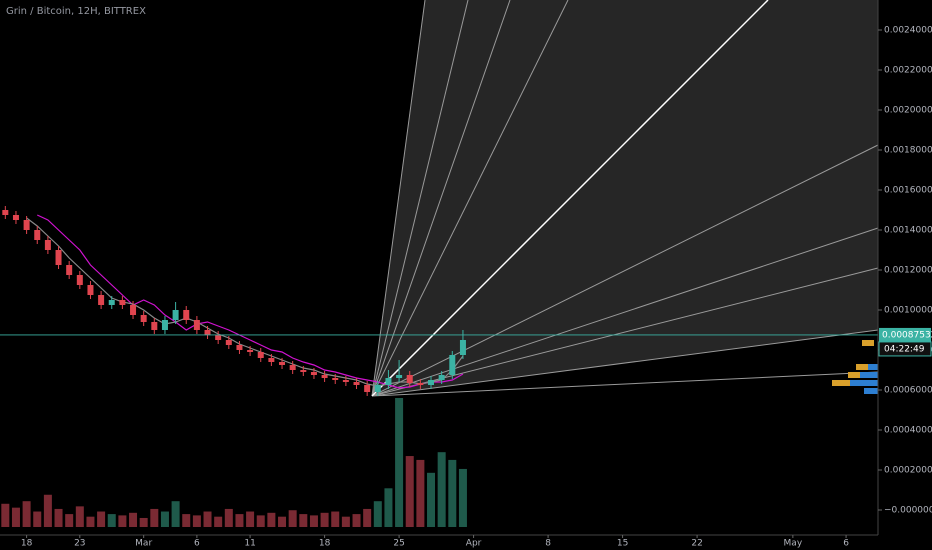 The width and height of the screenshot is (932, 550). What do you see at coordinates (793, 544) in the screenshot?
I see `x-tick-label: May` at bounding box center [793, 544].